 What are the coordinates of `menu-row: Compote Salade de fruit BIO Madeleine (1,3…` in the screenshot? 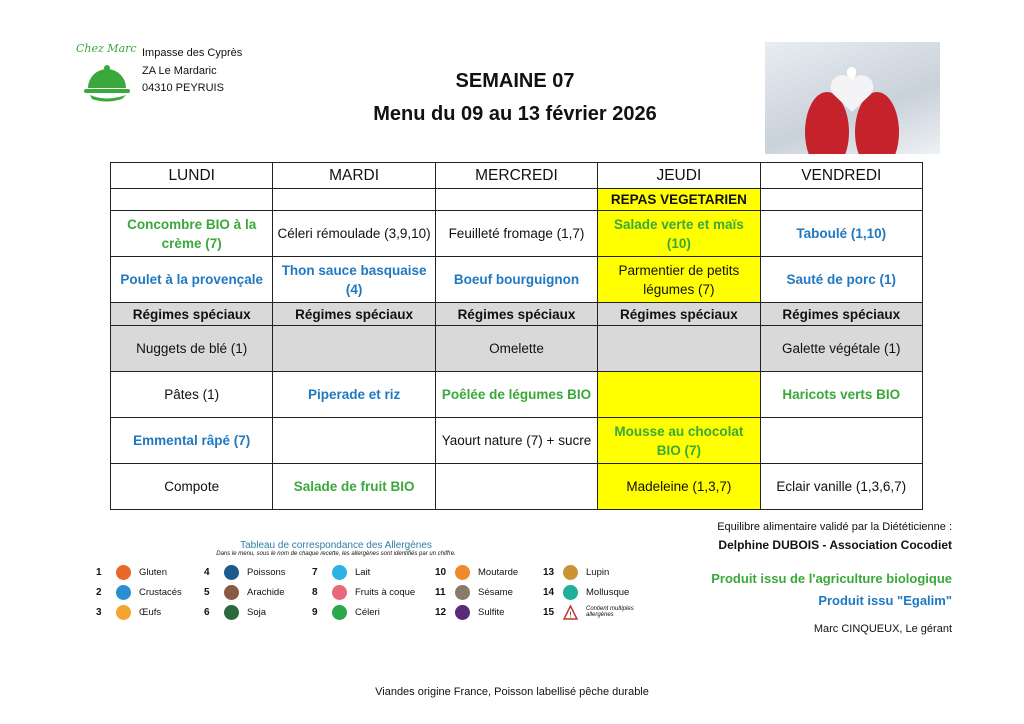 It's located at (516, 486).